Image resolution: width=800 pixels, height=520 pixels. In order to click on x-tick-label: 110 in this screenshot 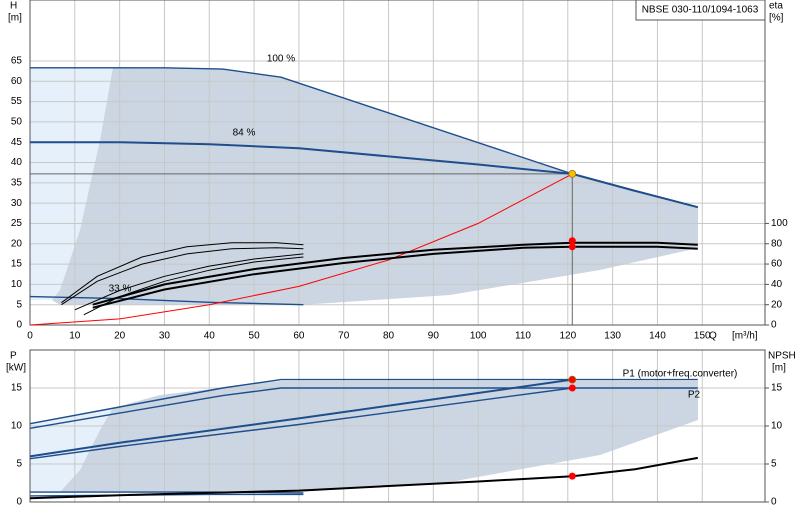, I will do `click(523, 336)`.